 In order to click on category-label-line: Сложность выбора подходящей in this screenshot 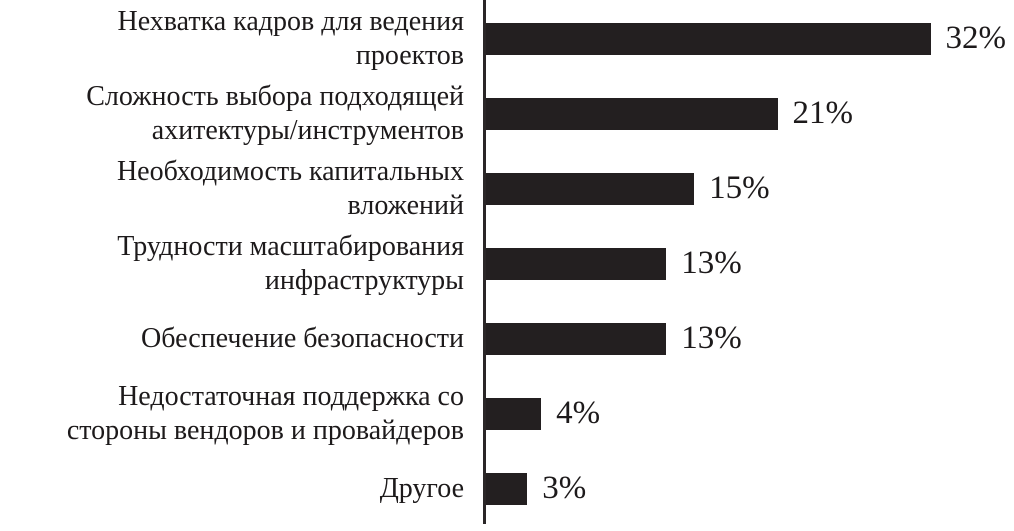, I will do `click(275, 96)`.